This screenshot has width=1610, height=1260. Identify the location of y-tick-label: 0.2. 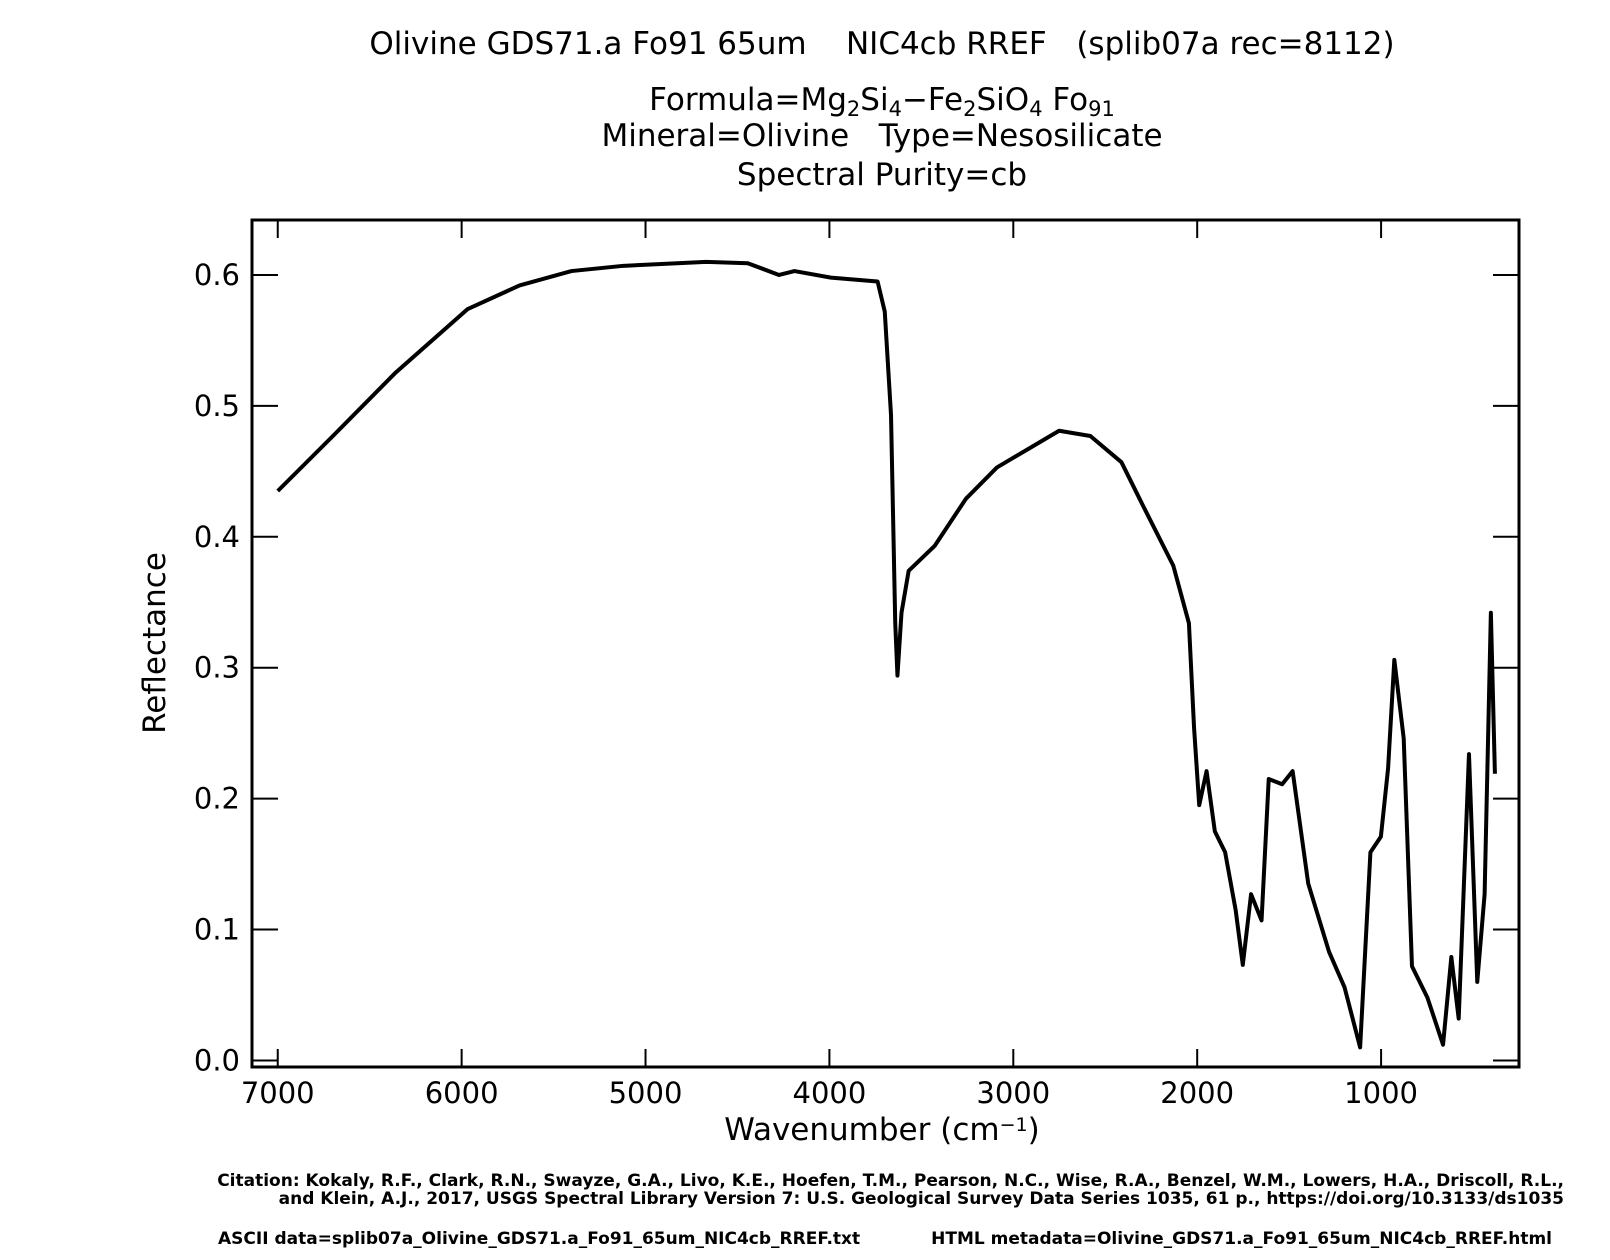
(217, 799).